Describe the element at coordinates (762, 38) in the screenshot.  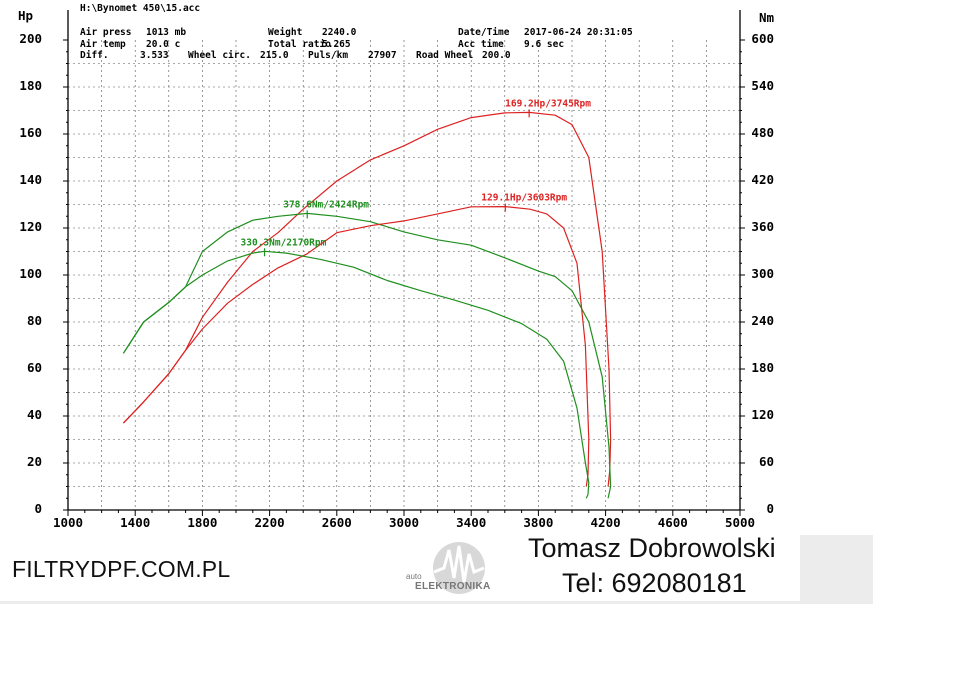
I see `y-right-tick-label: 600` at that location.